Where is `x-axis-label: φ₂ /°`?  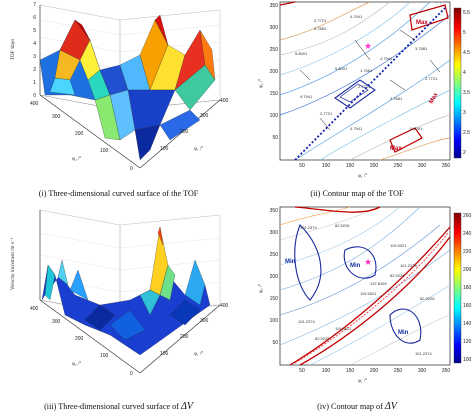
x-axis-label: φ₂ /° is located at coordinates (76, 364).